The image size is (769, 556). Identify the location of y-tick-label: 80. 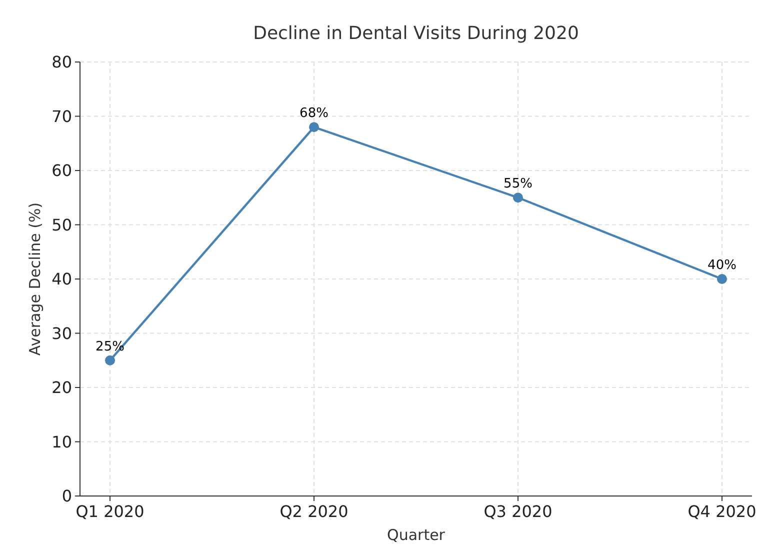
(62, 62).